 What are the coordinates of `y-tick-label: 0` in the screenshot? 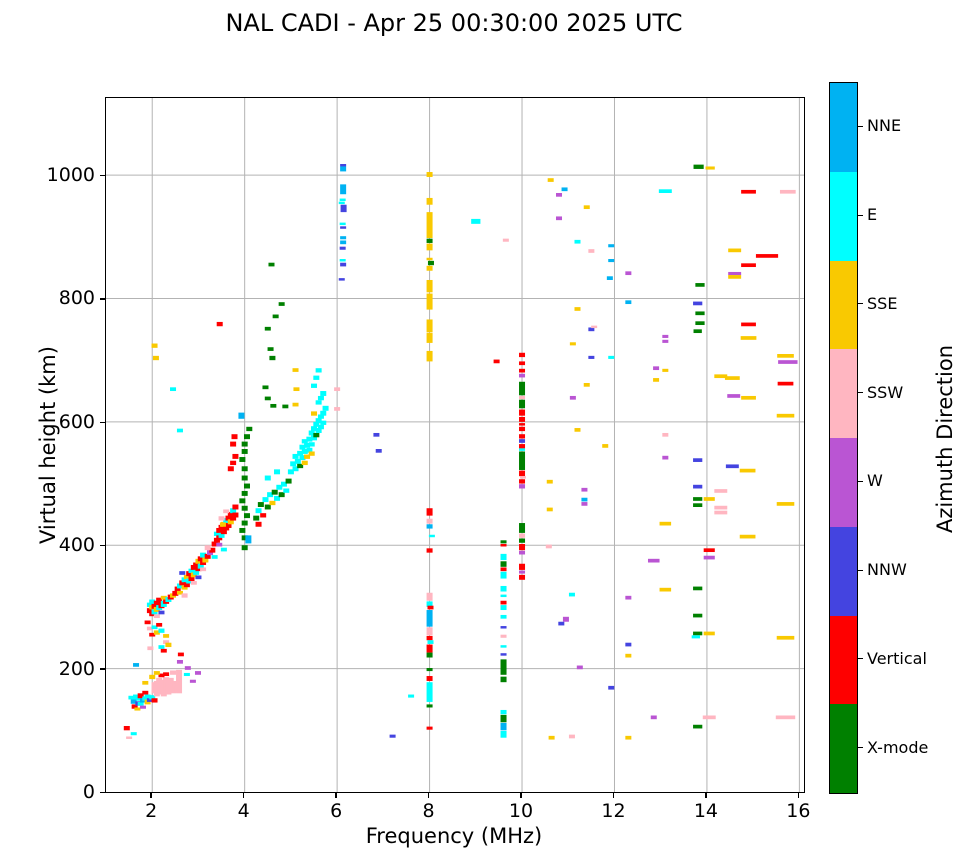 It's located at (88, 792).